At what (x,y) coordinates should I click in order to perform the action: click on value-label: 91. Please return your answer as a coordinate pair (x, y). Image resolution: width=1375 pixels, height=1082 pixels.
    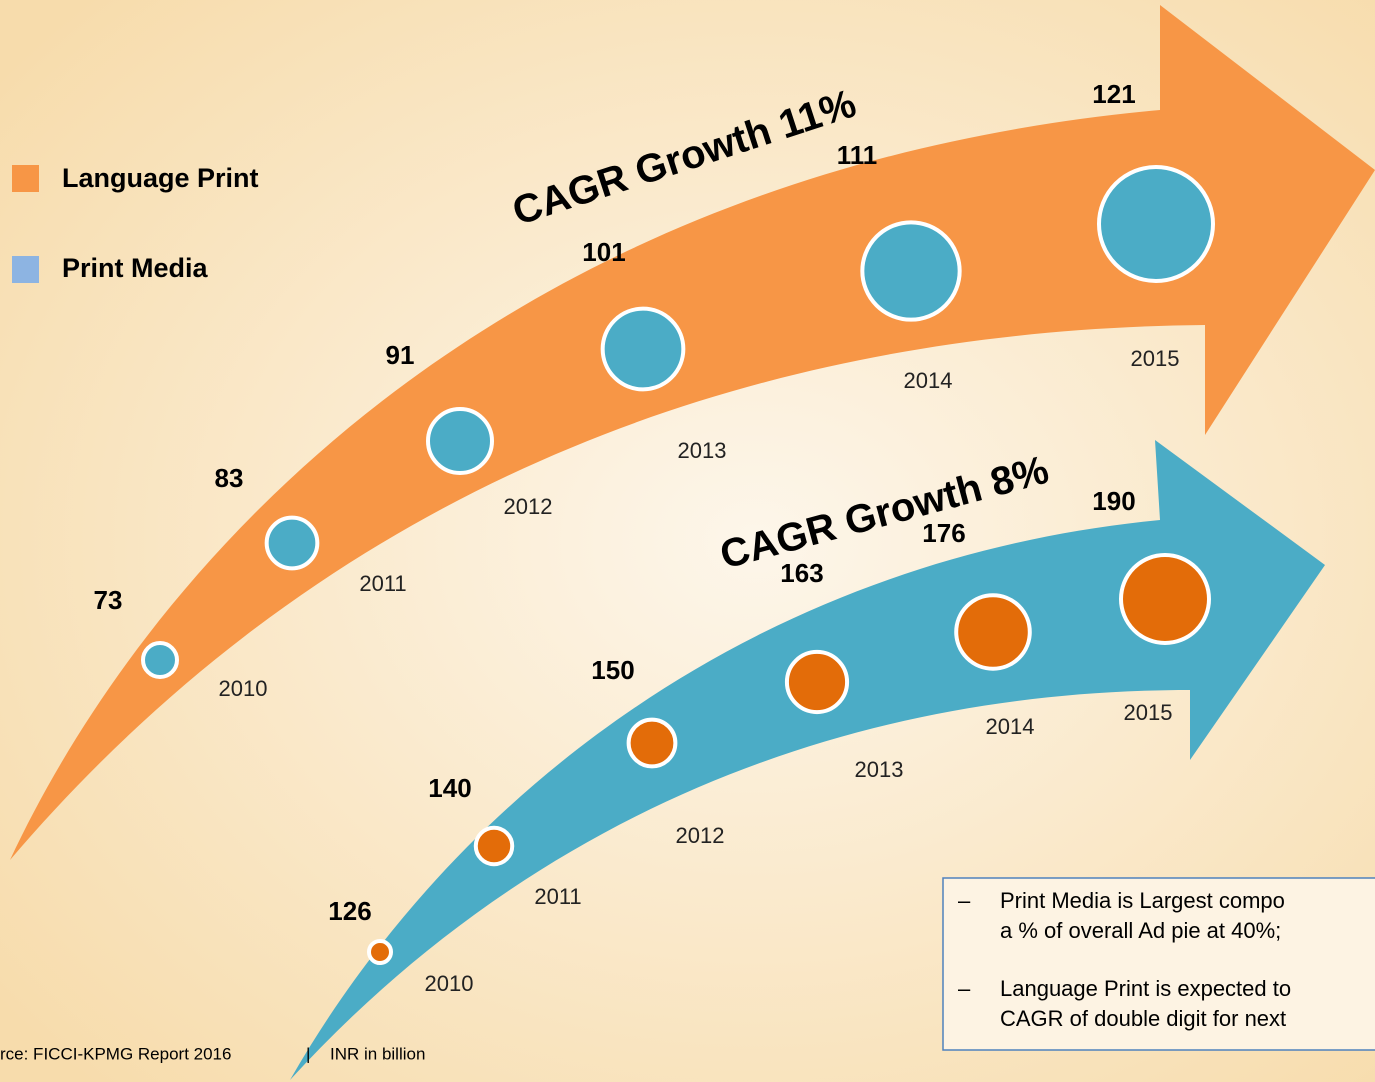
    Looking at the image, I should click on (400, 355).